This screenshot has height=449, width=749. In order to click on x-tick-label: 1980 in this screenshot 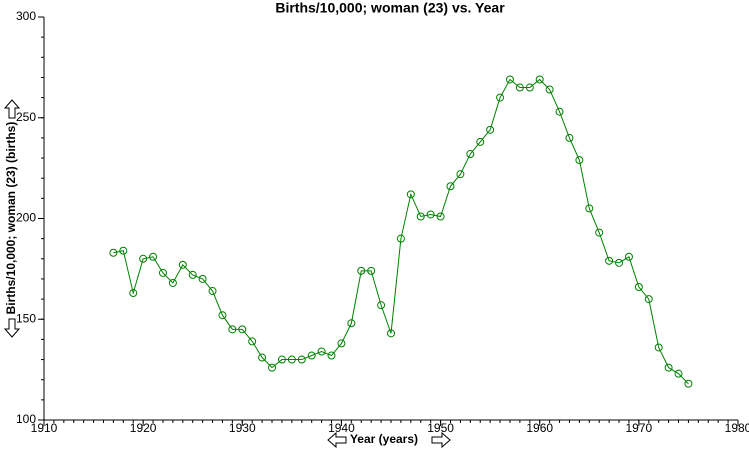, I will do `click(737, 428)`.